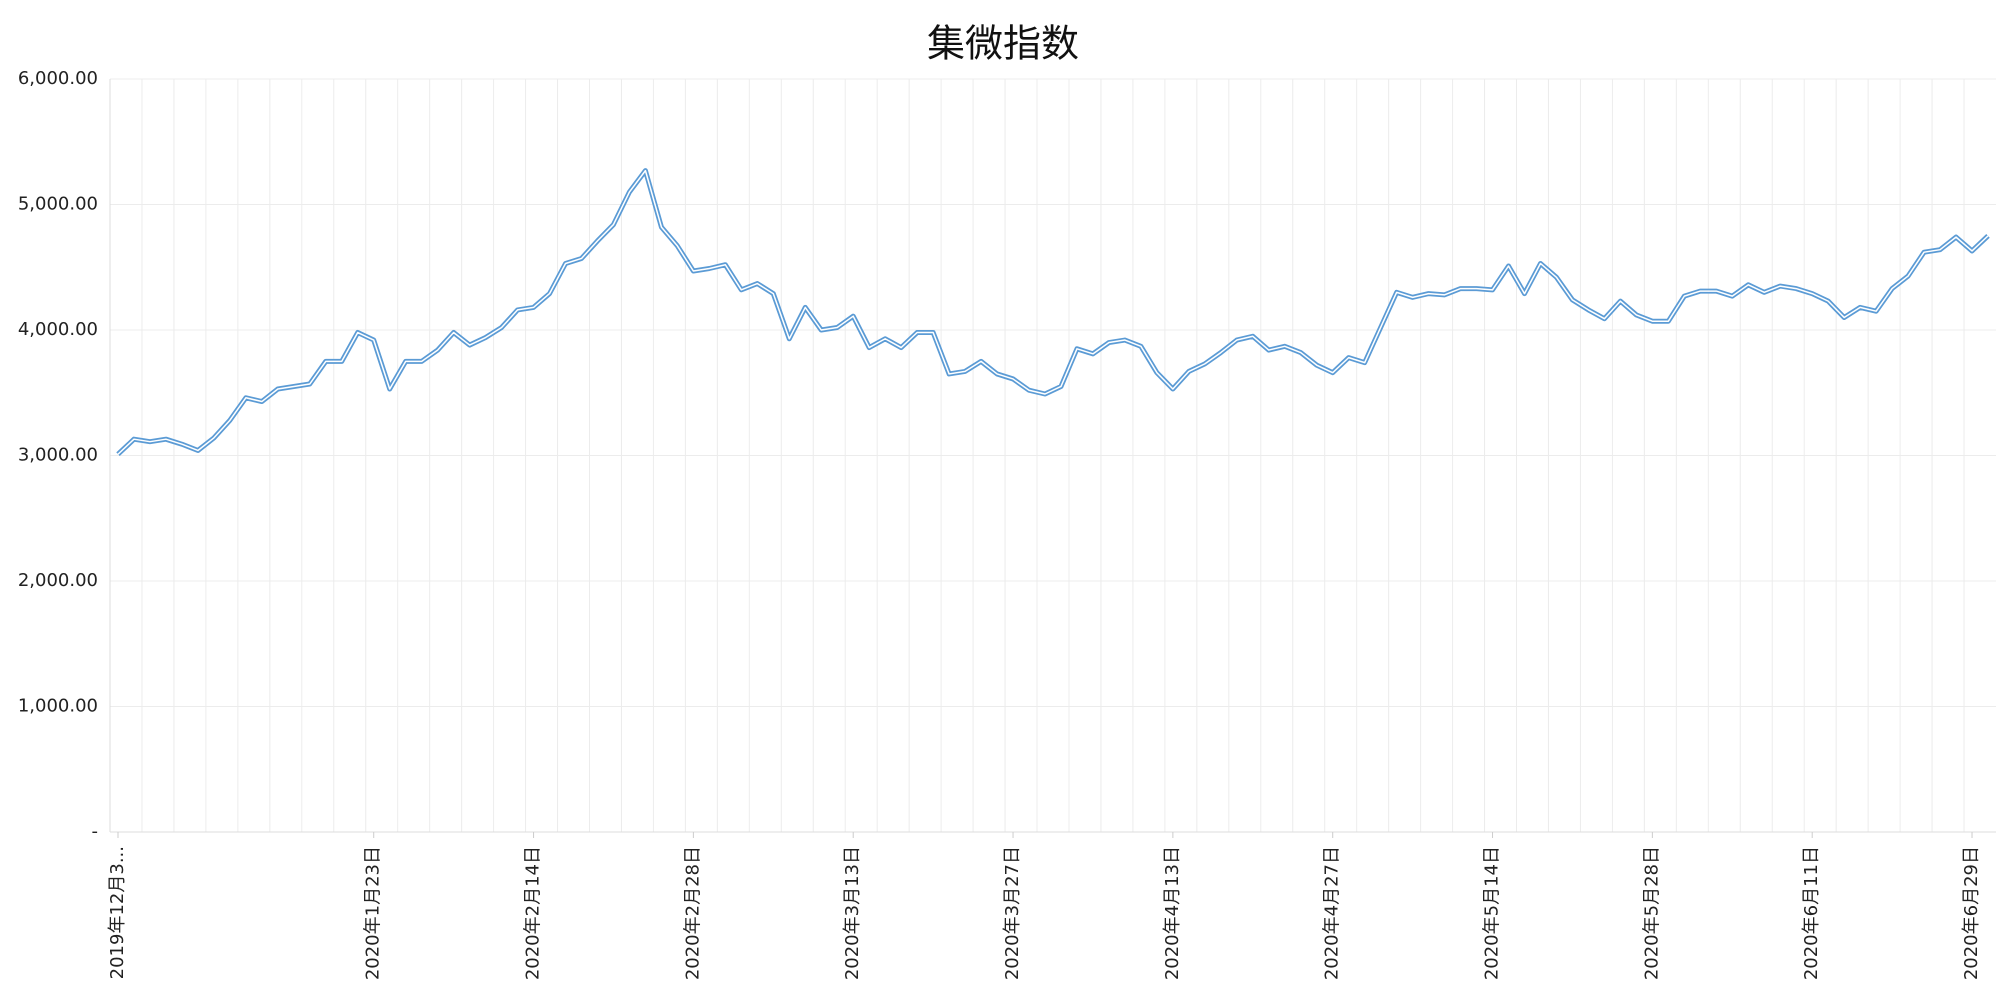  Describe the element at coordinates (58, 329) in the screenshot. I see `y-tick-label: 4,000.00` at that location.